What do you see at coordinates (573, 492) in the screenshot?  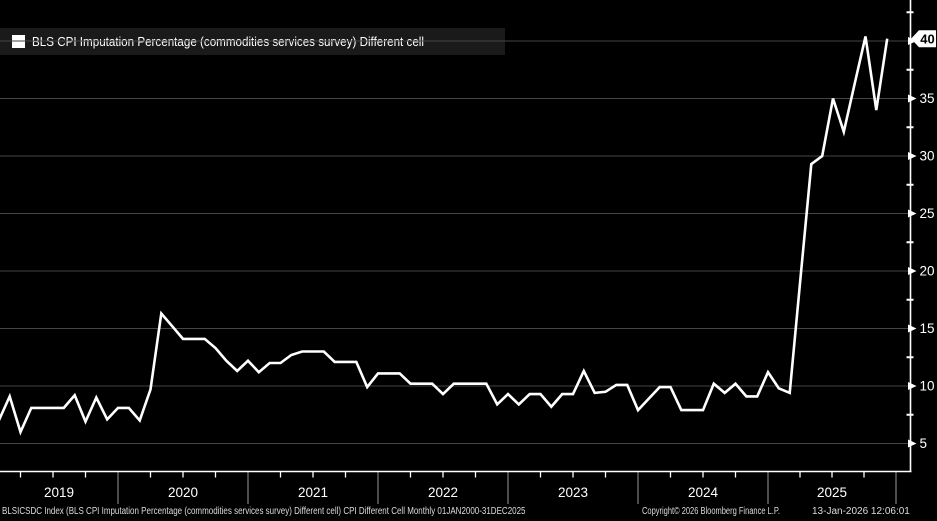 I see `x-tick-label-2023: 2023` at bounding box center [573, 492].